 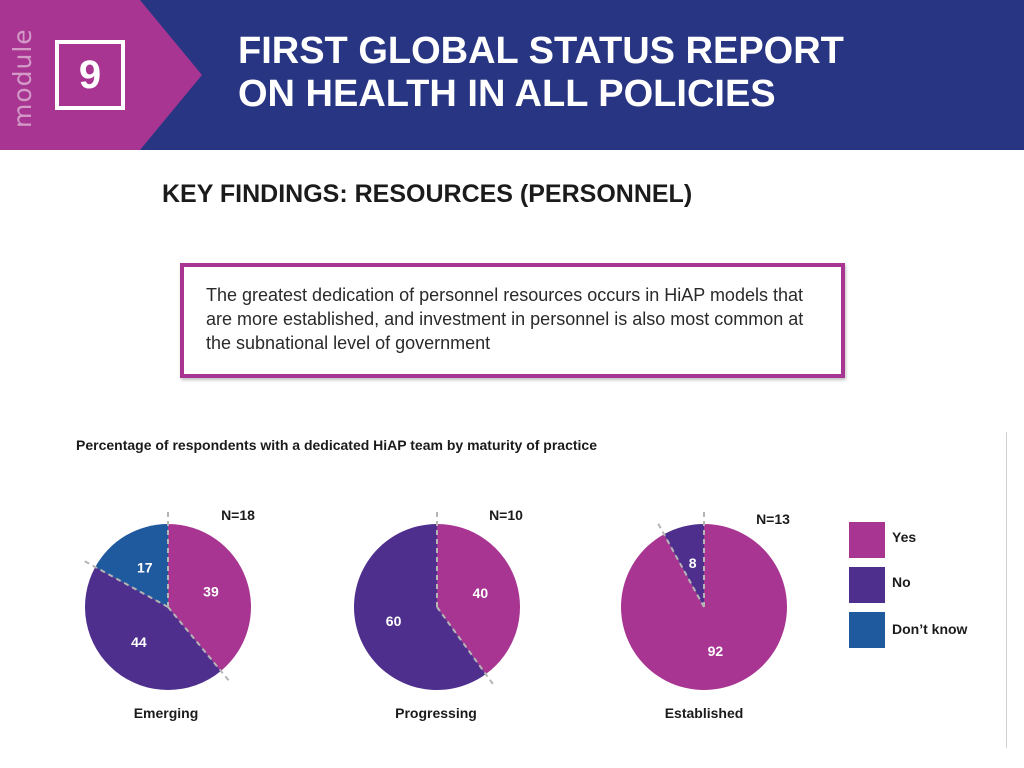 What do you see at coordinates (704, 713) in the screenshot?
I see `pie-category-label-established: Established` at bounding box center [704, 713].